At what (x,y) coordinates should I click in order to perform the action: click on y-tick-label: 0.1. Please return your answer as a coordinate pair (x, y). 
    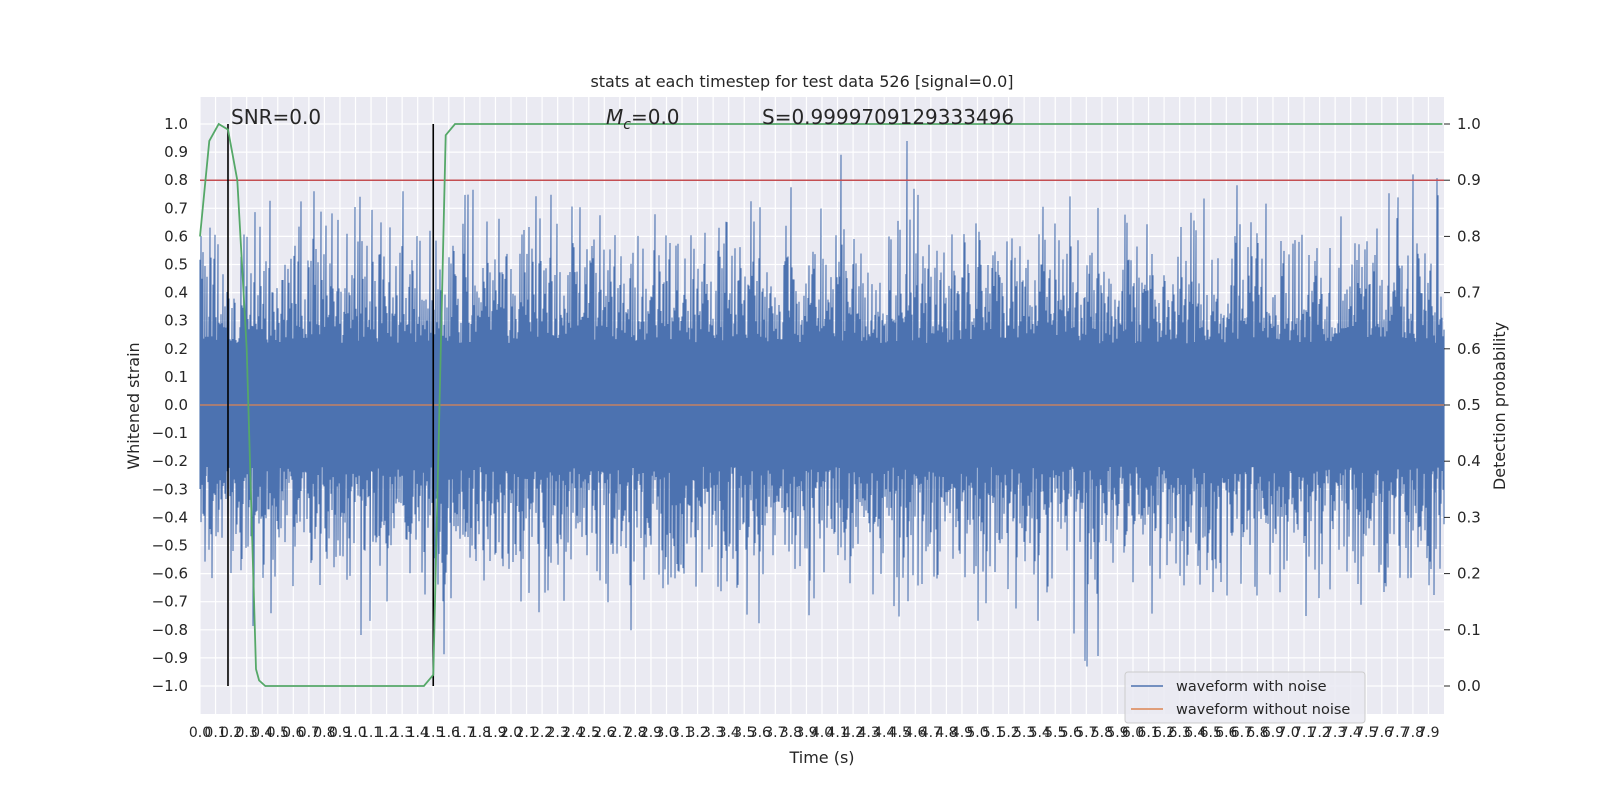
    Looking at the image, I should click on (176, 377).